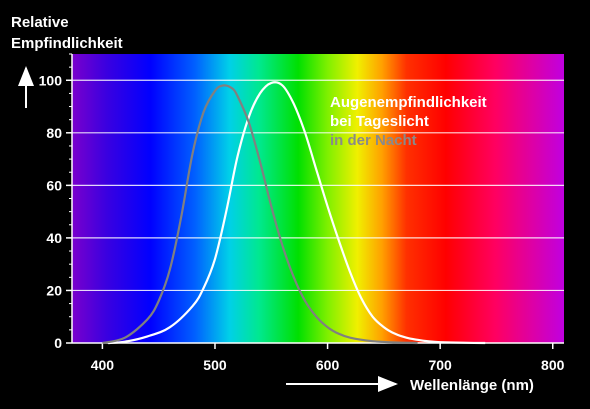 This screenshot has width=590, height=409. Describe the element at coordinates (54, 290) in the screenshot. I see `y-tick-label: 20` at that location.